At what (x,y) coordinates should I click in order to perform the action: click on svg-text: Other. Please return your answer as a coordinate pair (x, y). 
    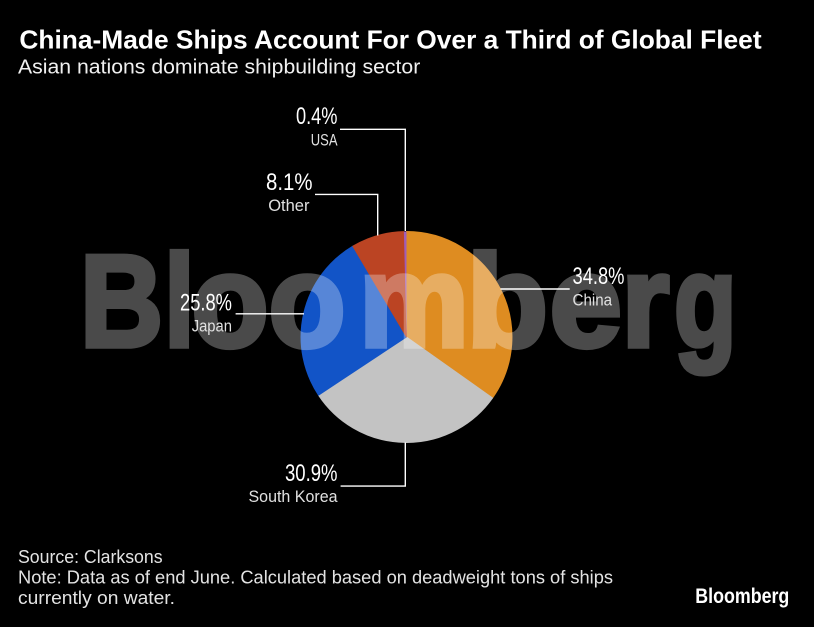
    Looking at the image, I should click on (289, 205).